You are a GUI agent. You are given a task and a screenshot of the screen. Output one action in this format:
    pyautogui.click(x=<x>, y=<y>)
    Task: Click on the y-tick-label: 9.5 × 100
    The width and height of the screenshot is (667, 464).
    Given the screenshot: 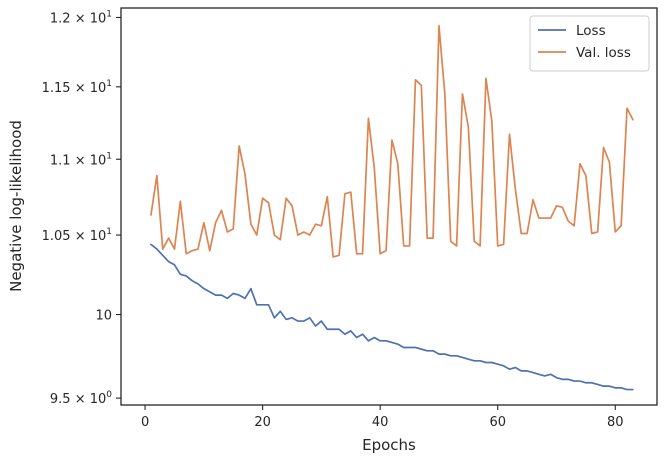 What is the action you would take?
    pyautogui.click(x=81, y=398)
    